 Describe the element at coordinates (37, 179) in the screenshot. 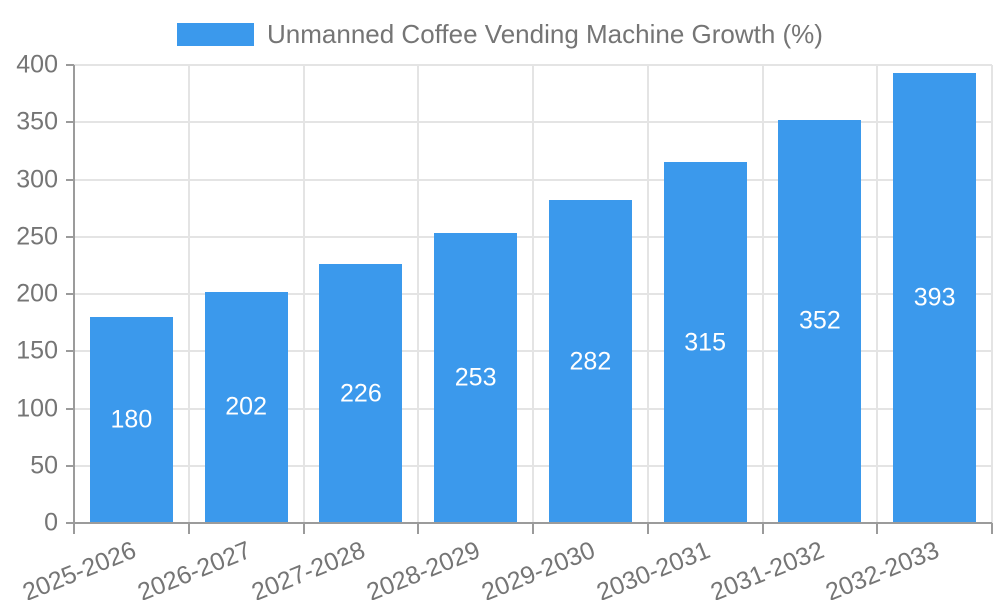

I see `y-axis-tick-label: 300` at that location.